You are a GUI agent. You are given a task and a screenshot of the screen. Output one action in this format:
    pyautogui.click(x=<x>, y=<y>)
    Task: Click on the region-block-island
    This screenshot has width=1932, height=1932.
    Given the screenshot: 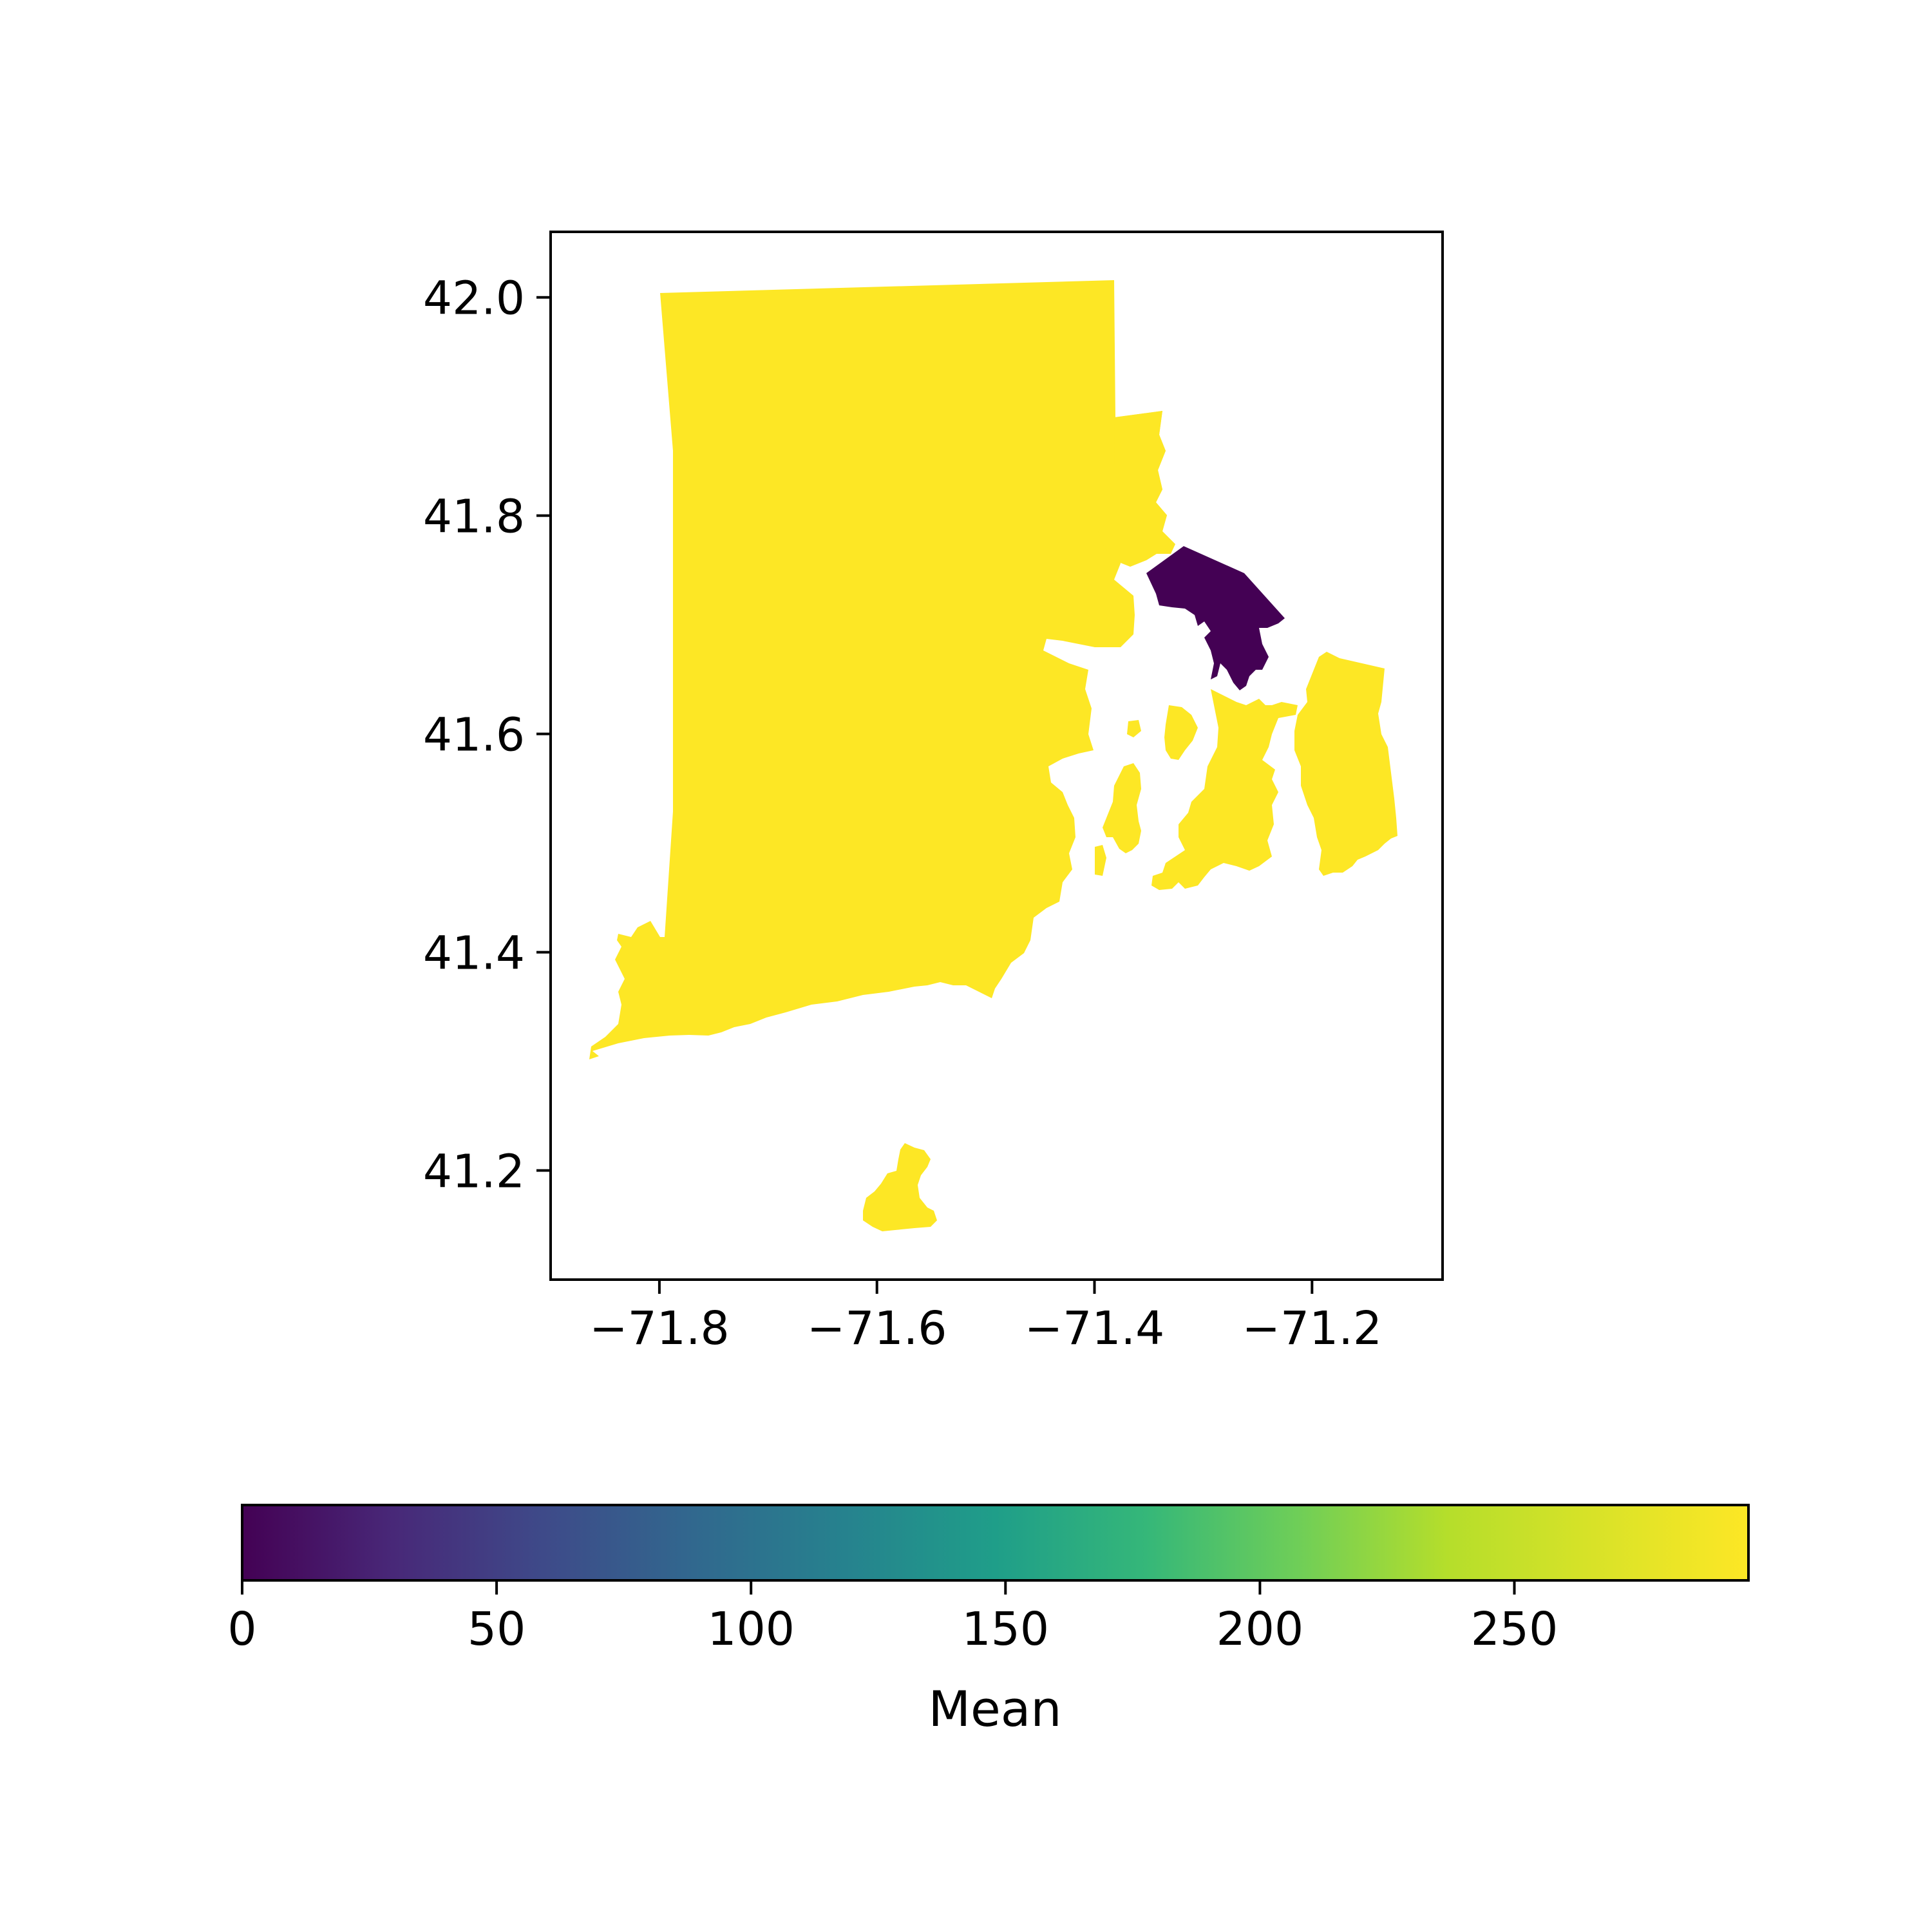 What is the action you would take?
    pyautogui.click(x=900, y=1187)
    